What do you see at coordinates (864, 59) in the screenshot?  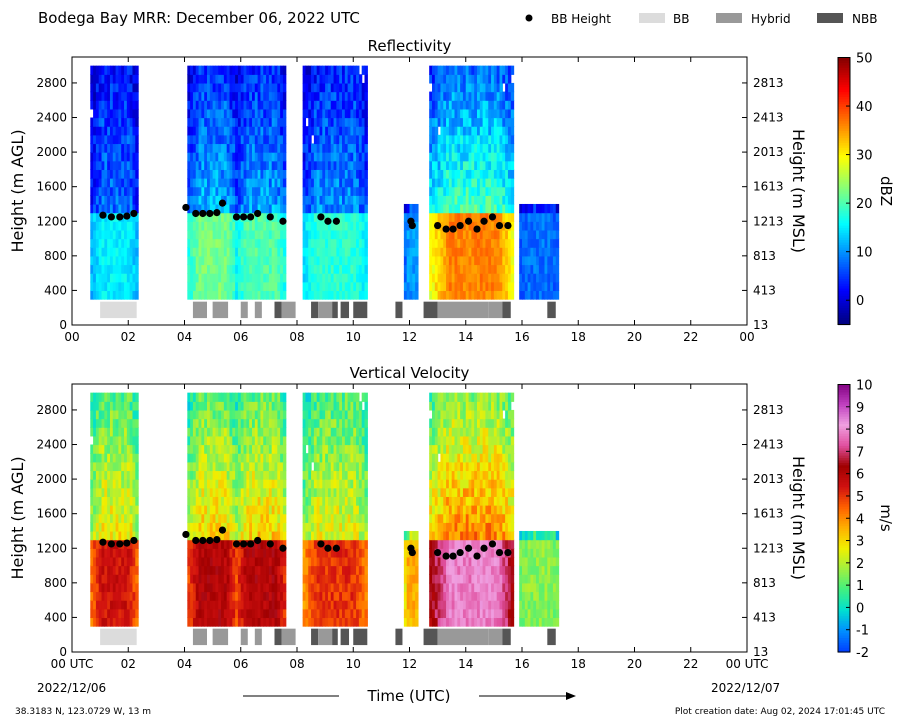 I see `colorbar-tick-label: 50` at bounding box center [864, 59].